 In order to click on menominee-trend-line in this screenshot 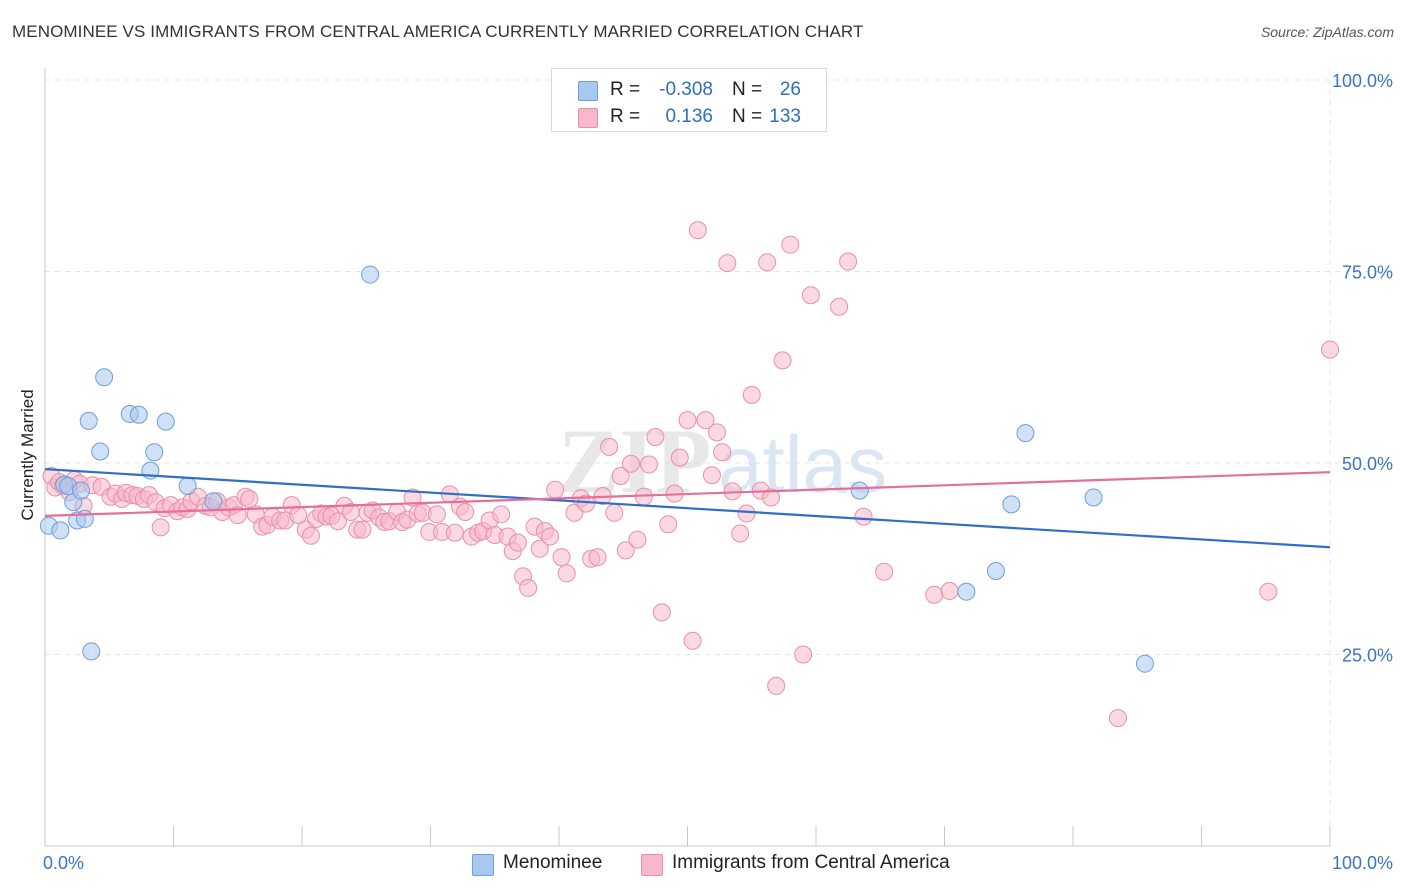, I will do `click(687, 508)`.